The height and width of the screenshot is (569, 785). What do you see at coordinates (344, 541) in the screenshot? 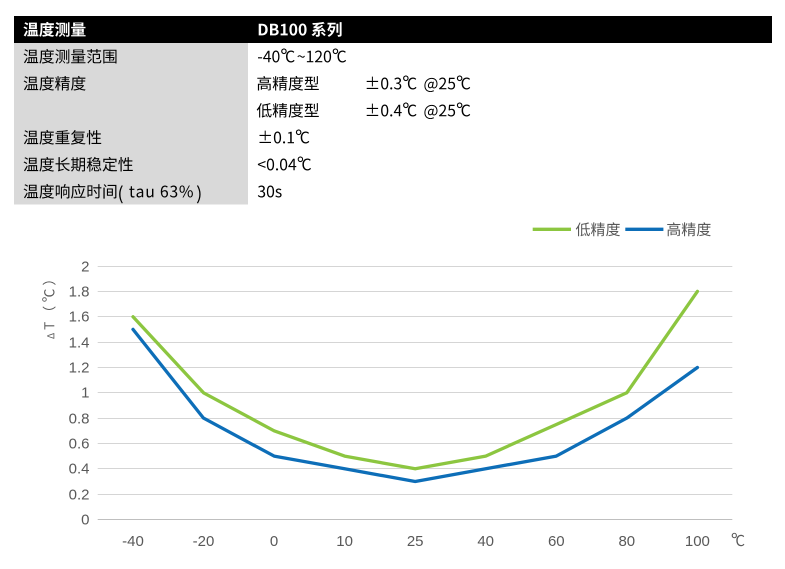
I see `svg-text: 10` at bounding box center [344, 541].